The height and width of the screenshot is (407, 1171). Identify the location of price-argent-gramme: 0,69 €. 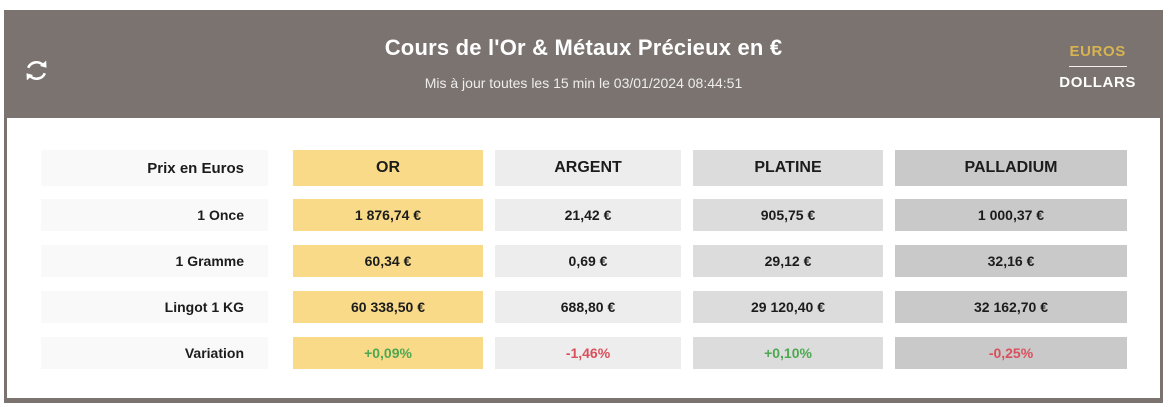
(588, 261).